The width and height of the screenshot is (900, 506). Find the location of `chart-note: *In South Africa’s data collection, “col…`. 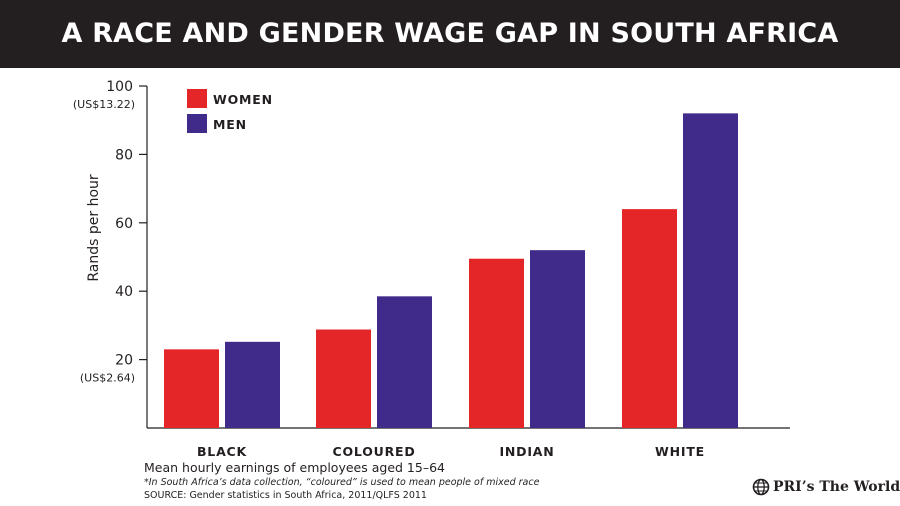

chart-note: *In South Africa’s data collection, “col… is located at coordinates (342, 482).